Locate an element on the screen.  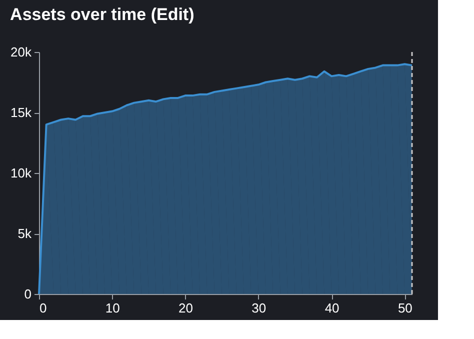
chart-title: Assets over time (Edit) is located at coordinates (102, 14).